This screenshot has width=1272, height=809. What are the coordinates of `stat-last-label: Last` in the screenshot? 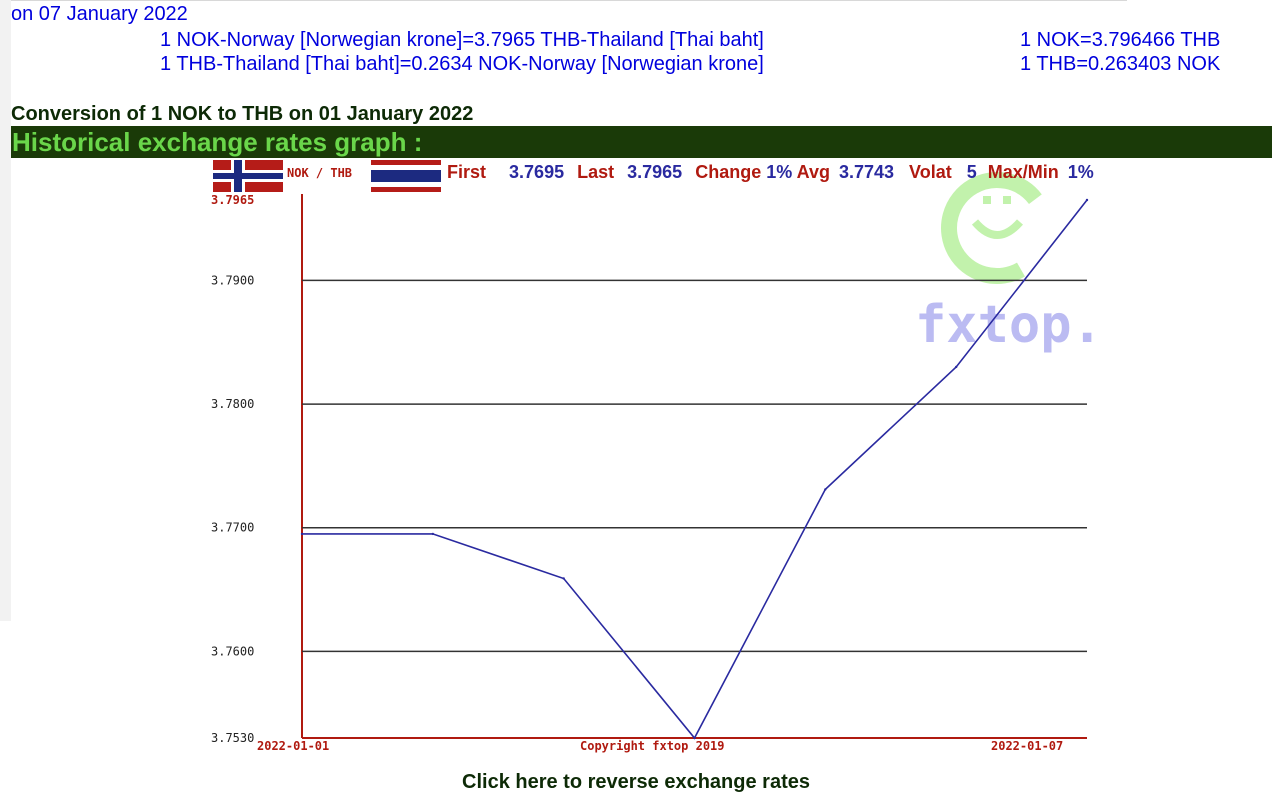 It's located at (595, 172).